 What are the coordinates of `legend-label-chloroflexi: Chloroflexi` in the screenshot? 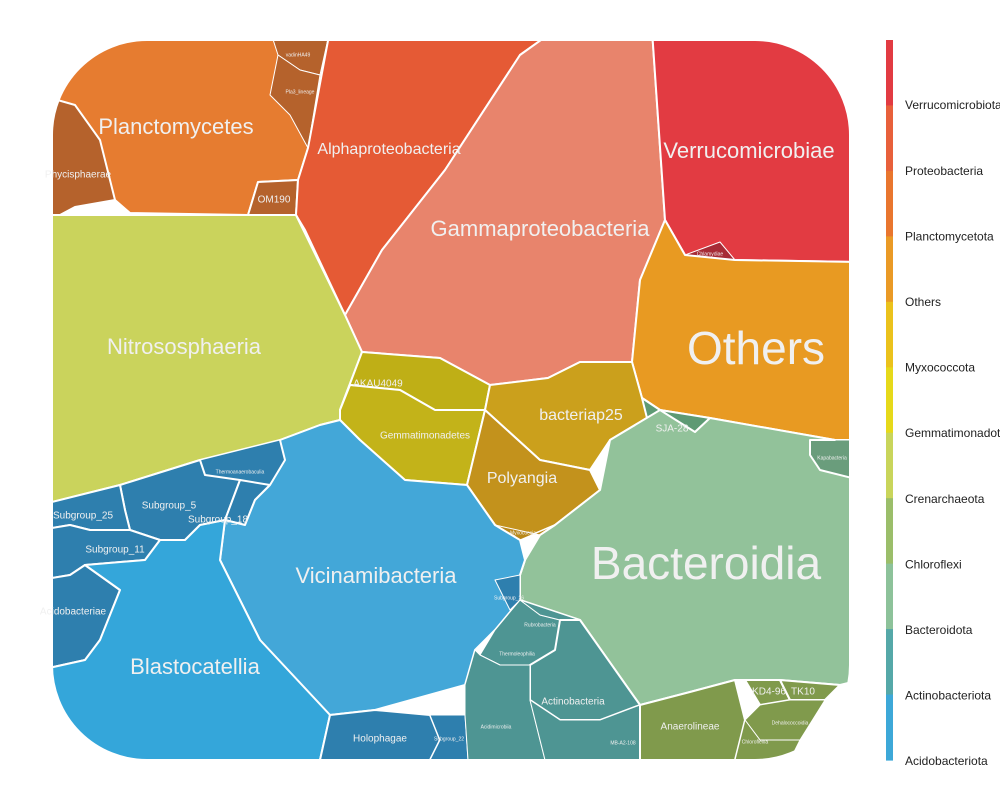 It's located at (933, 564).